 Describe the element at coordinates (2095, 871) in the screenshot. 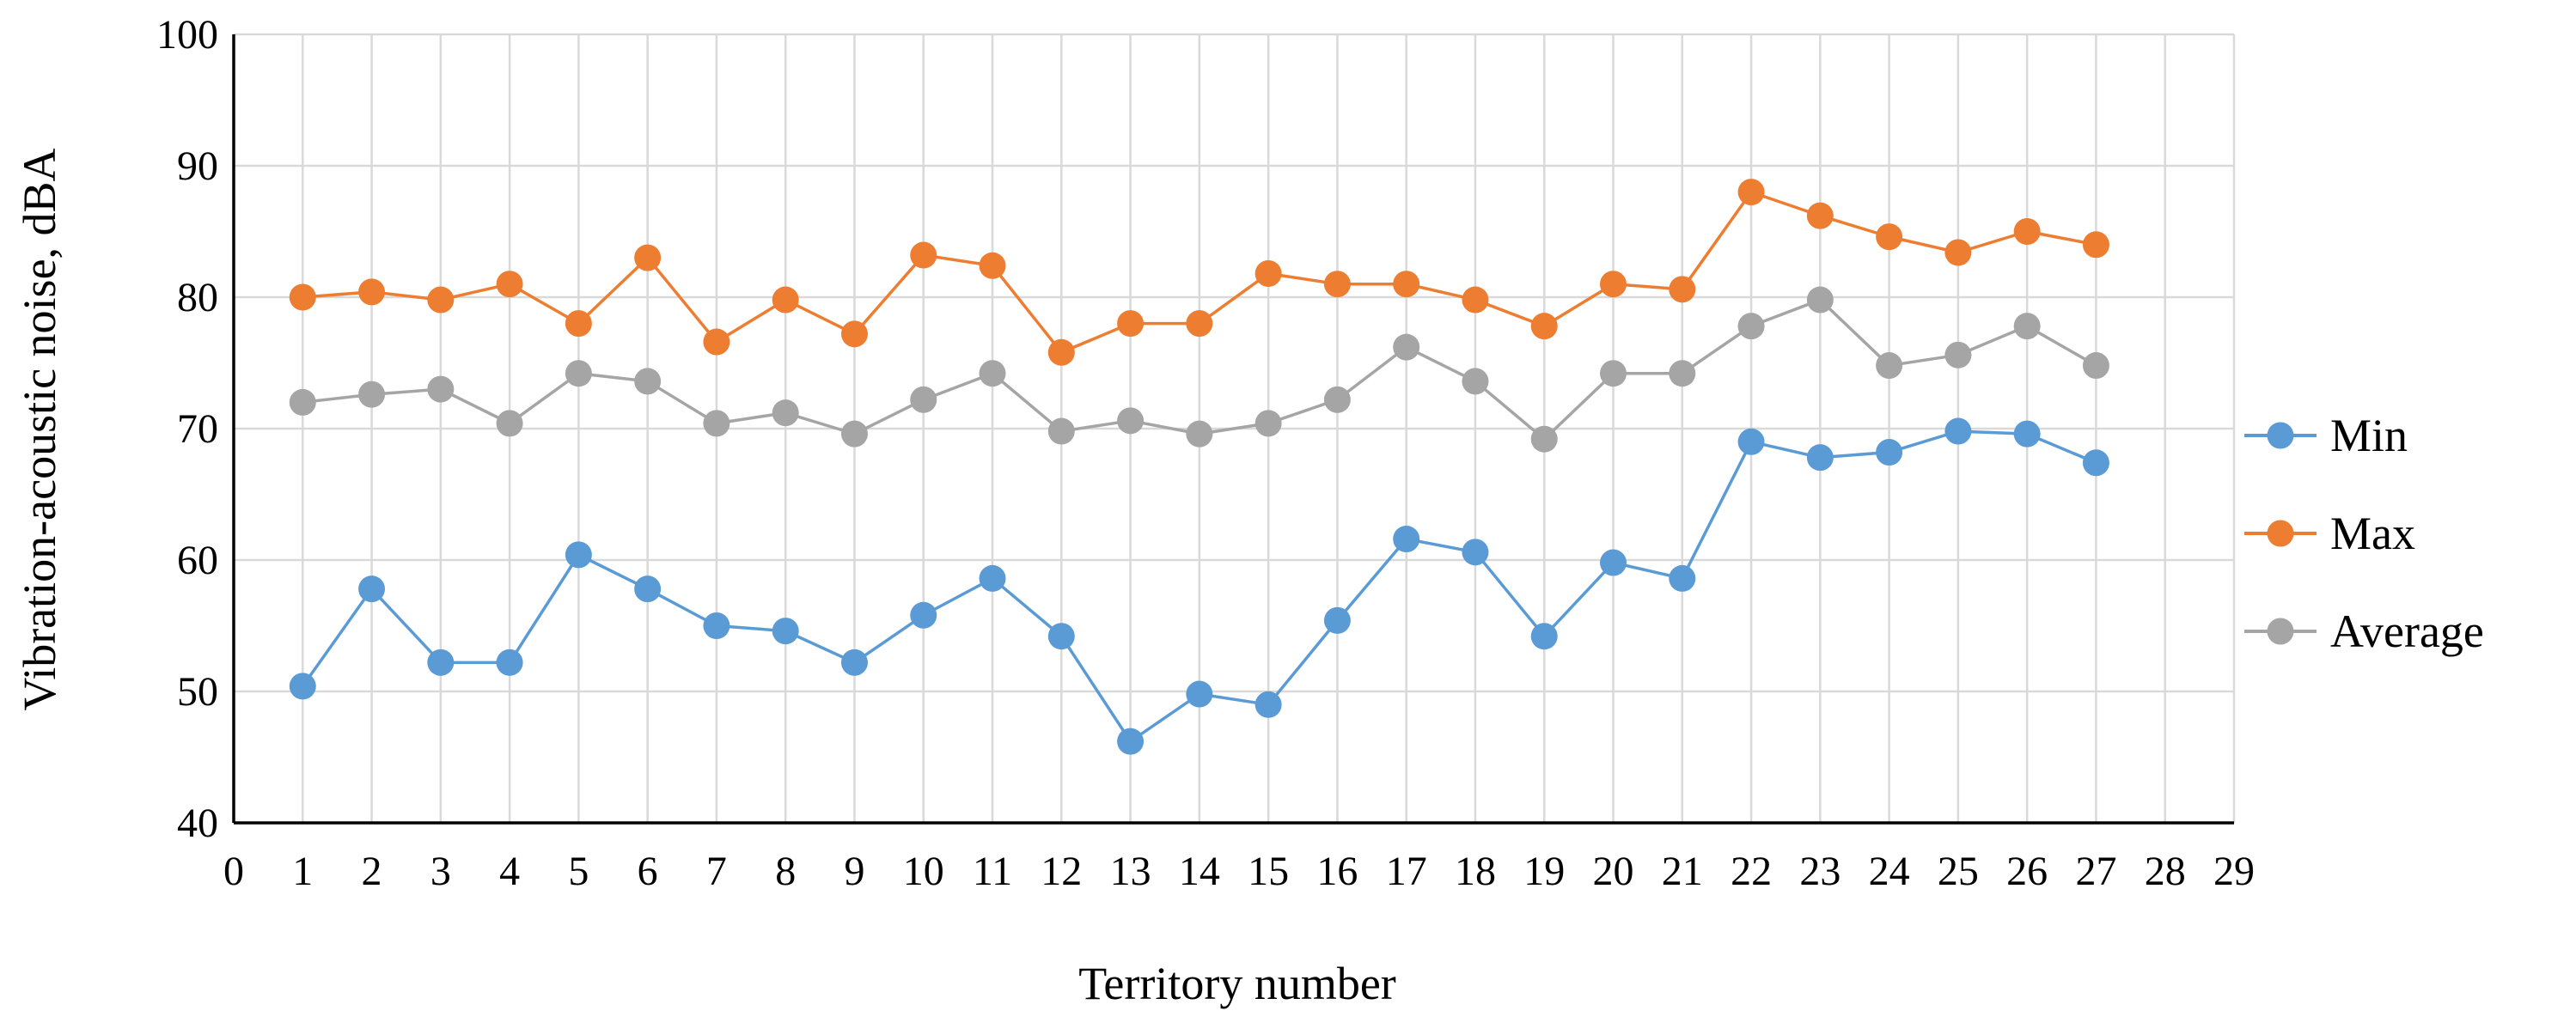

I see `x-tick-label: 27` at that location.